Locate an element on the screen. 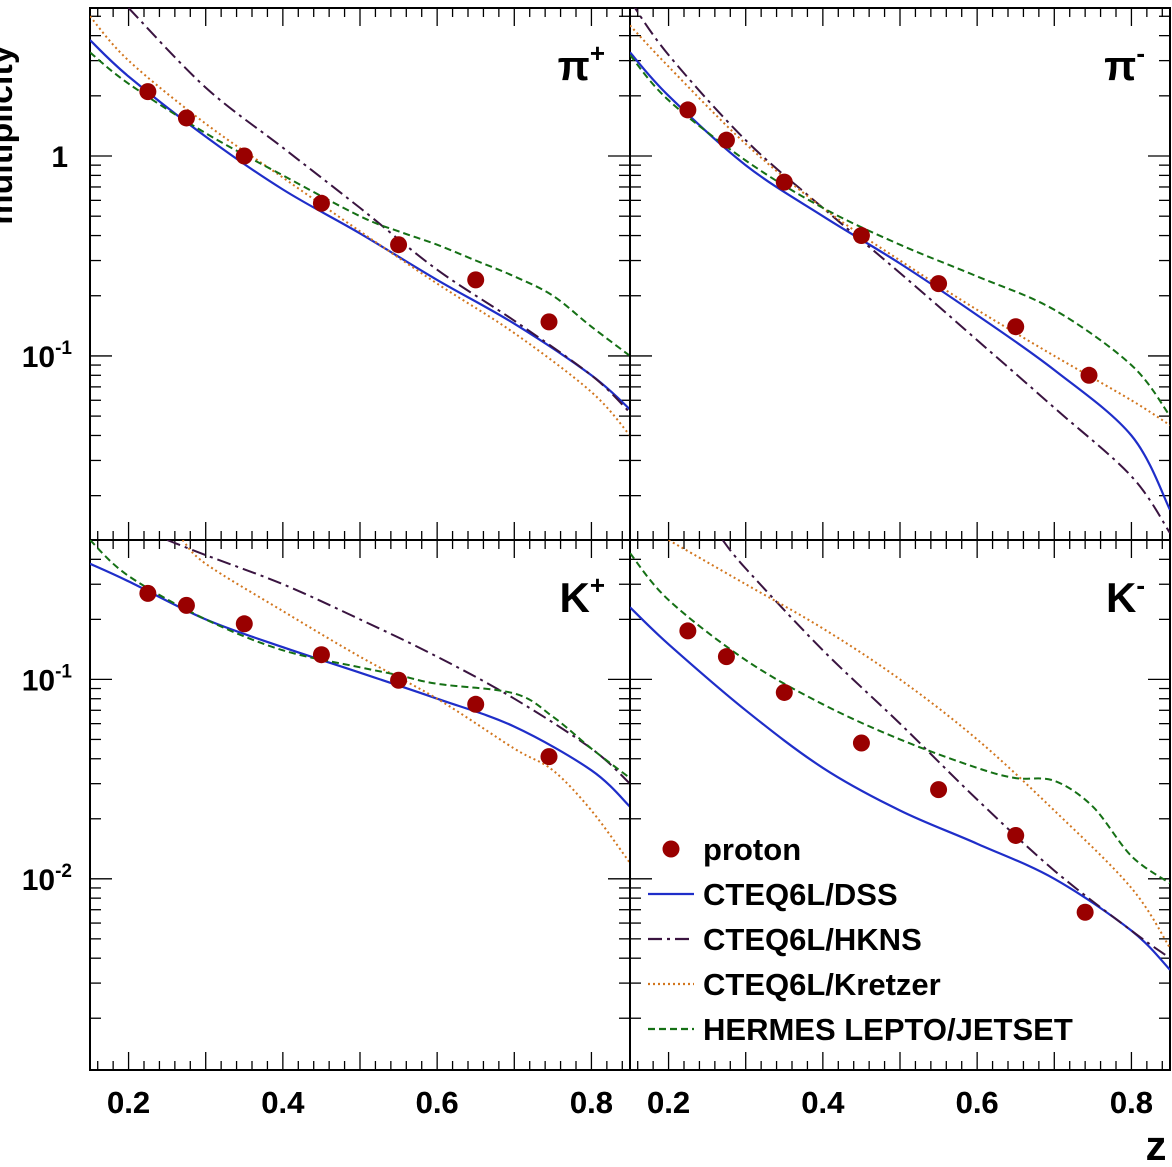  legend-label: CTEQ6L/Kretzer is located at coordinates (822, 984).